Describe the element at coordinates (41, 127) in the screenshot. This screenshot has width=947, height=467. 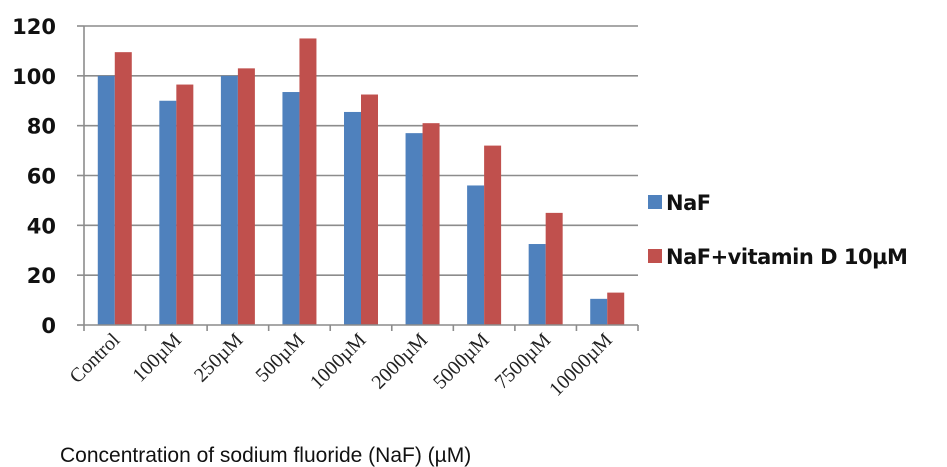
I see `y-tick-label: 80` at that location.